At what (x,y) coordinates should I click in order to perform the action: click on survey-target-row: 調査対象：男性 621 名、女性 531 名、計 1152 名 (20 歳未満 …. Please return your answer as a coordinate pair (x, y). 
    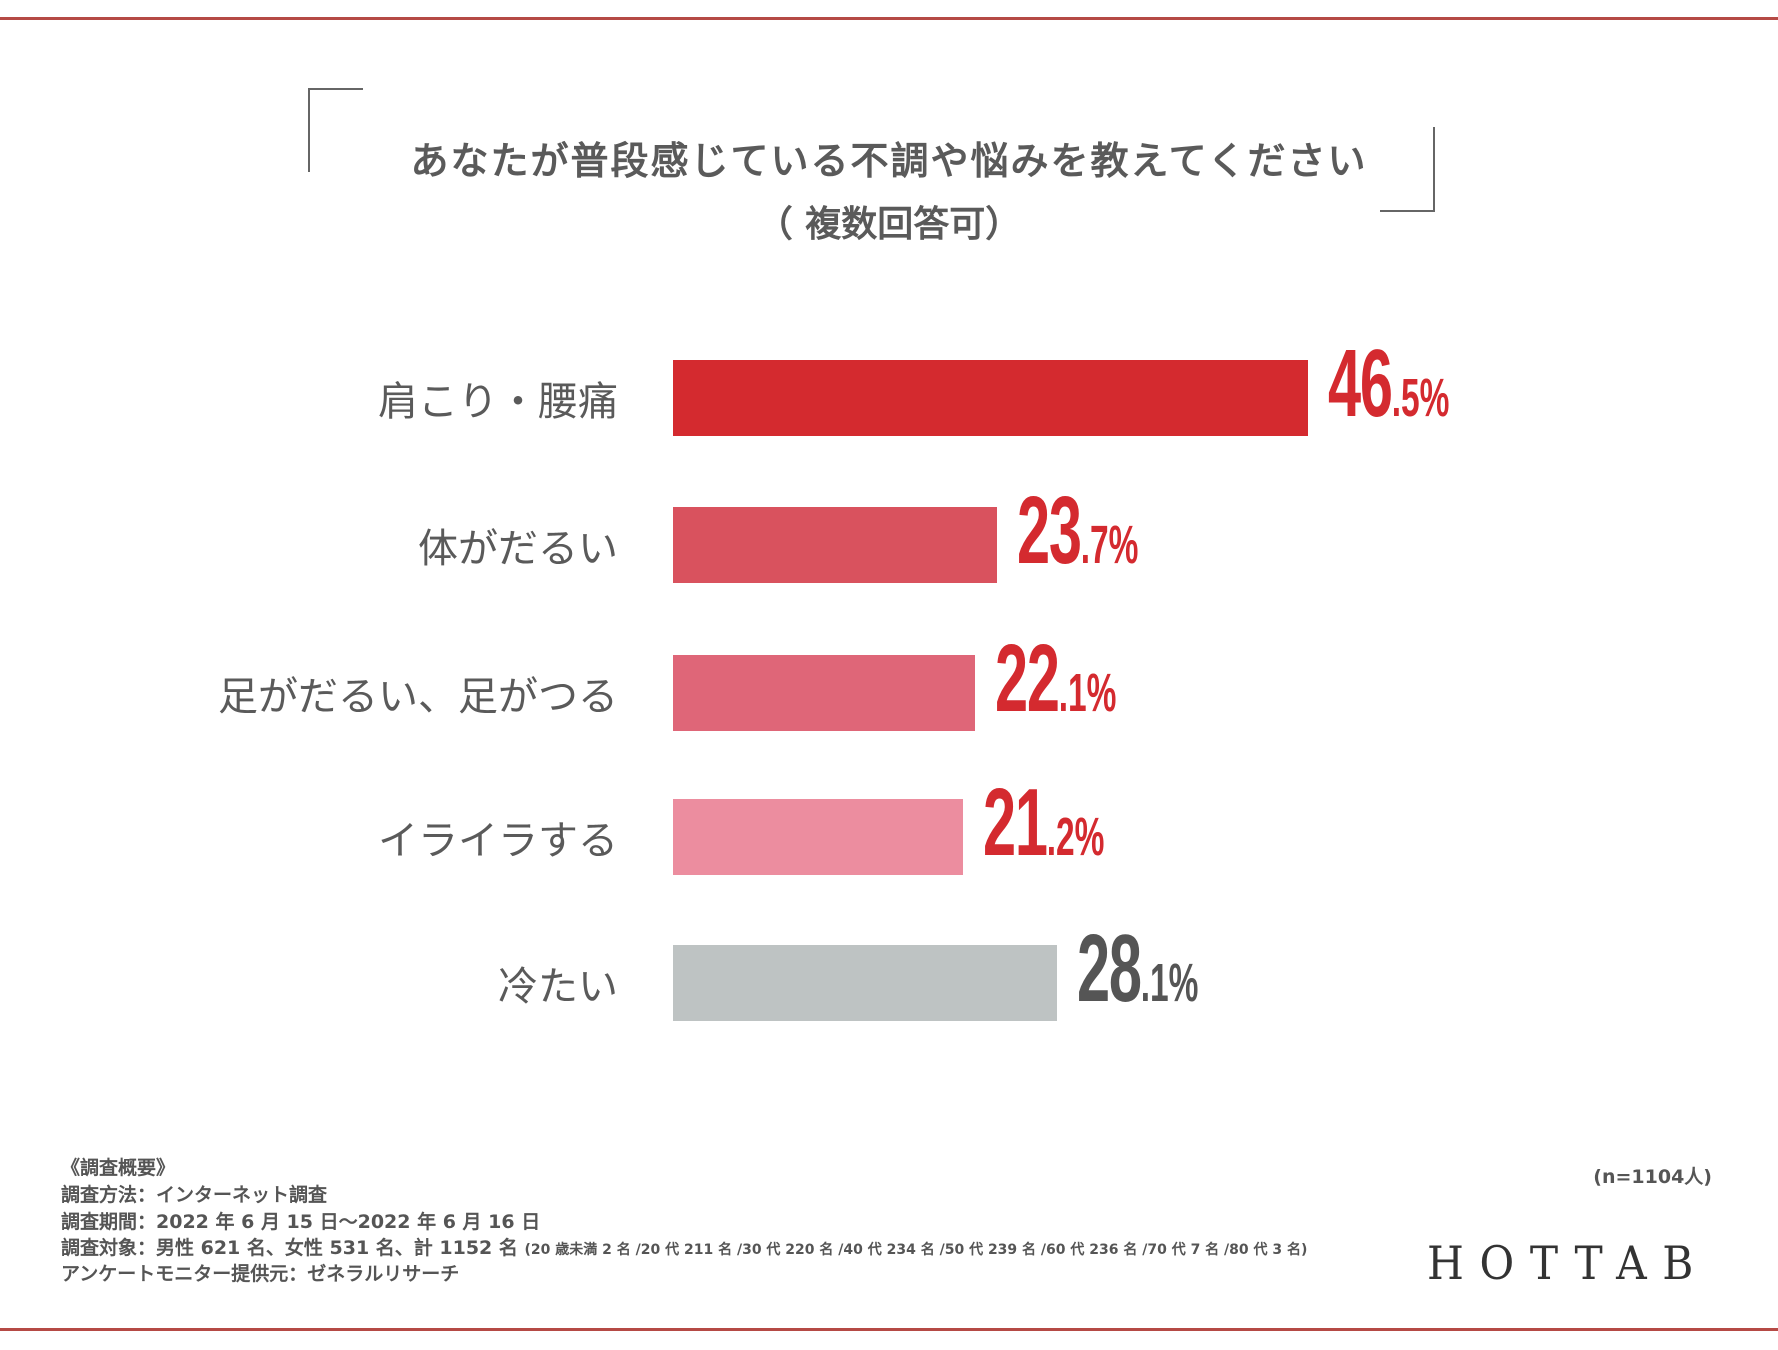
    Looking at the image, I should click on (684, 1246).